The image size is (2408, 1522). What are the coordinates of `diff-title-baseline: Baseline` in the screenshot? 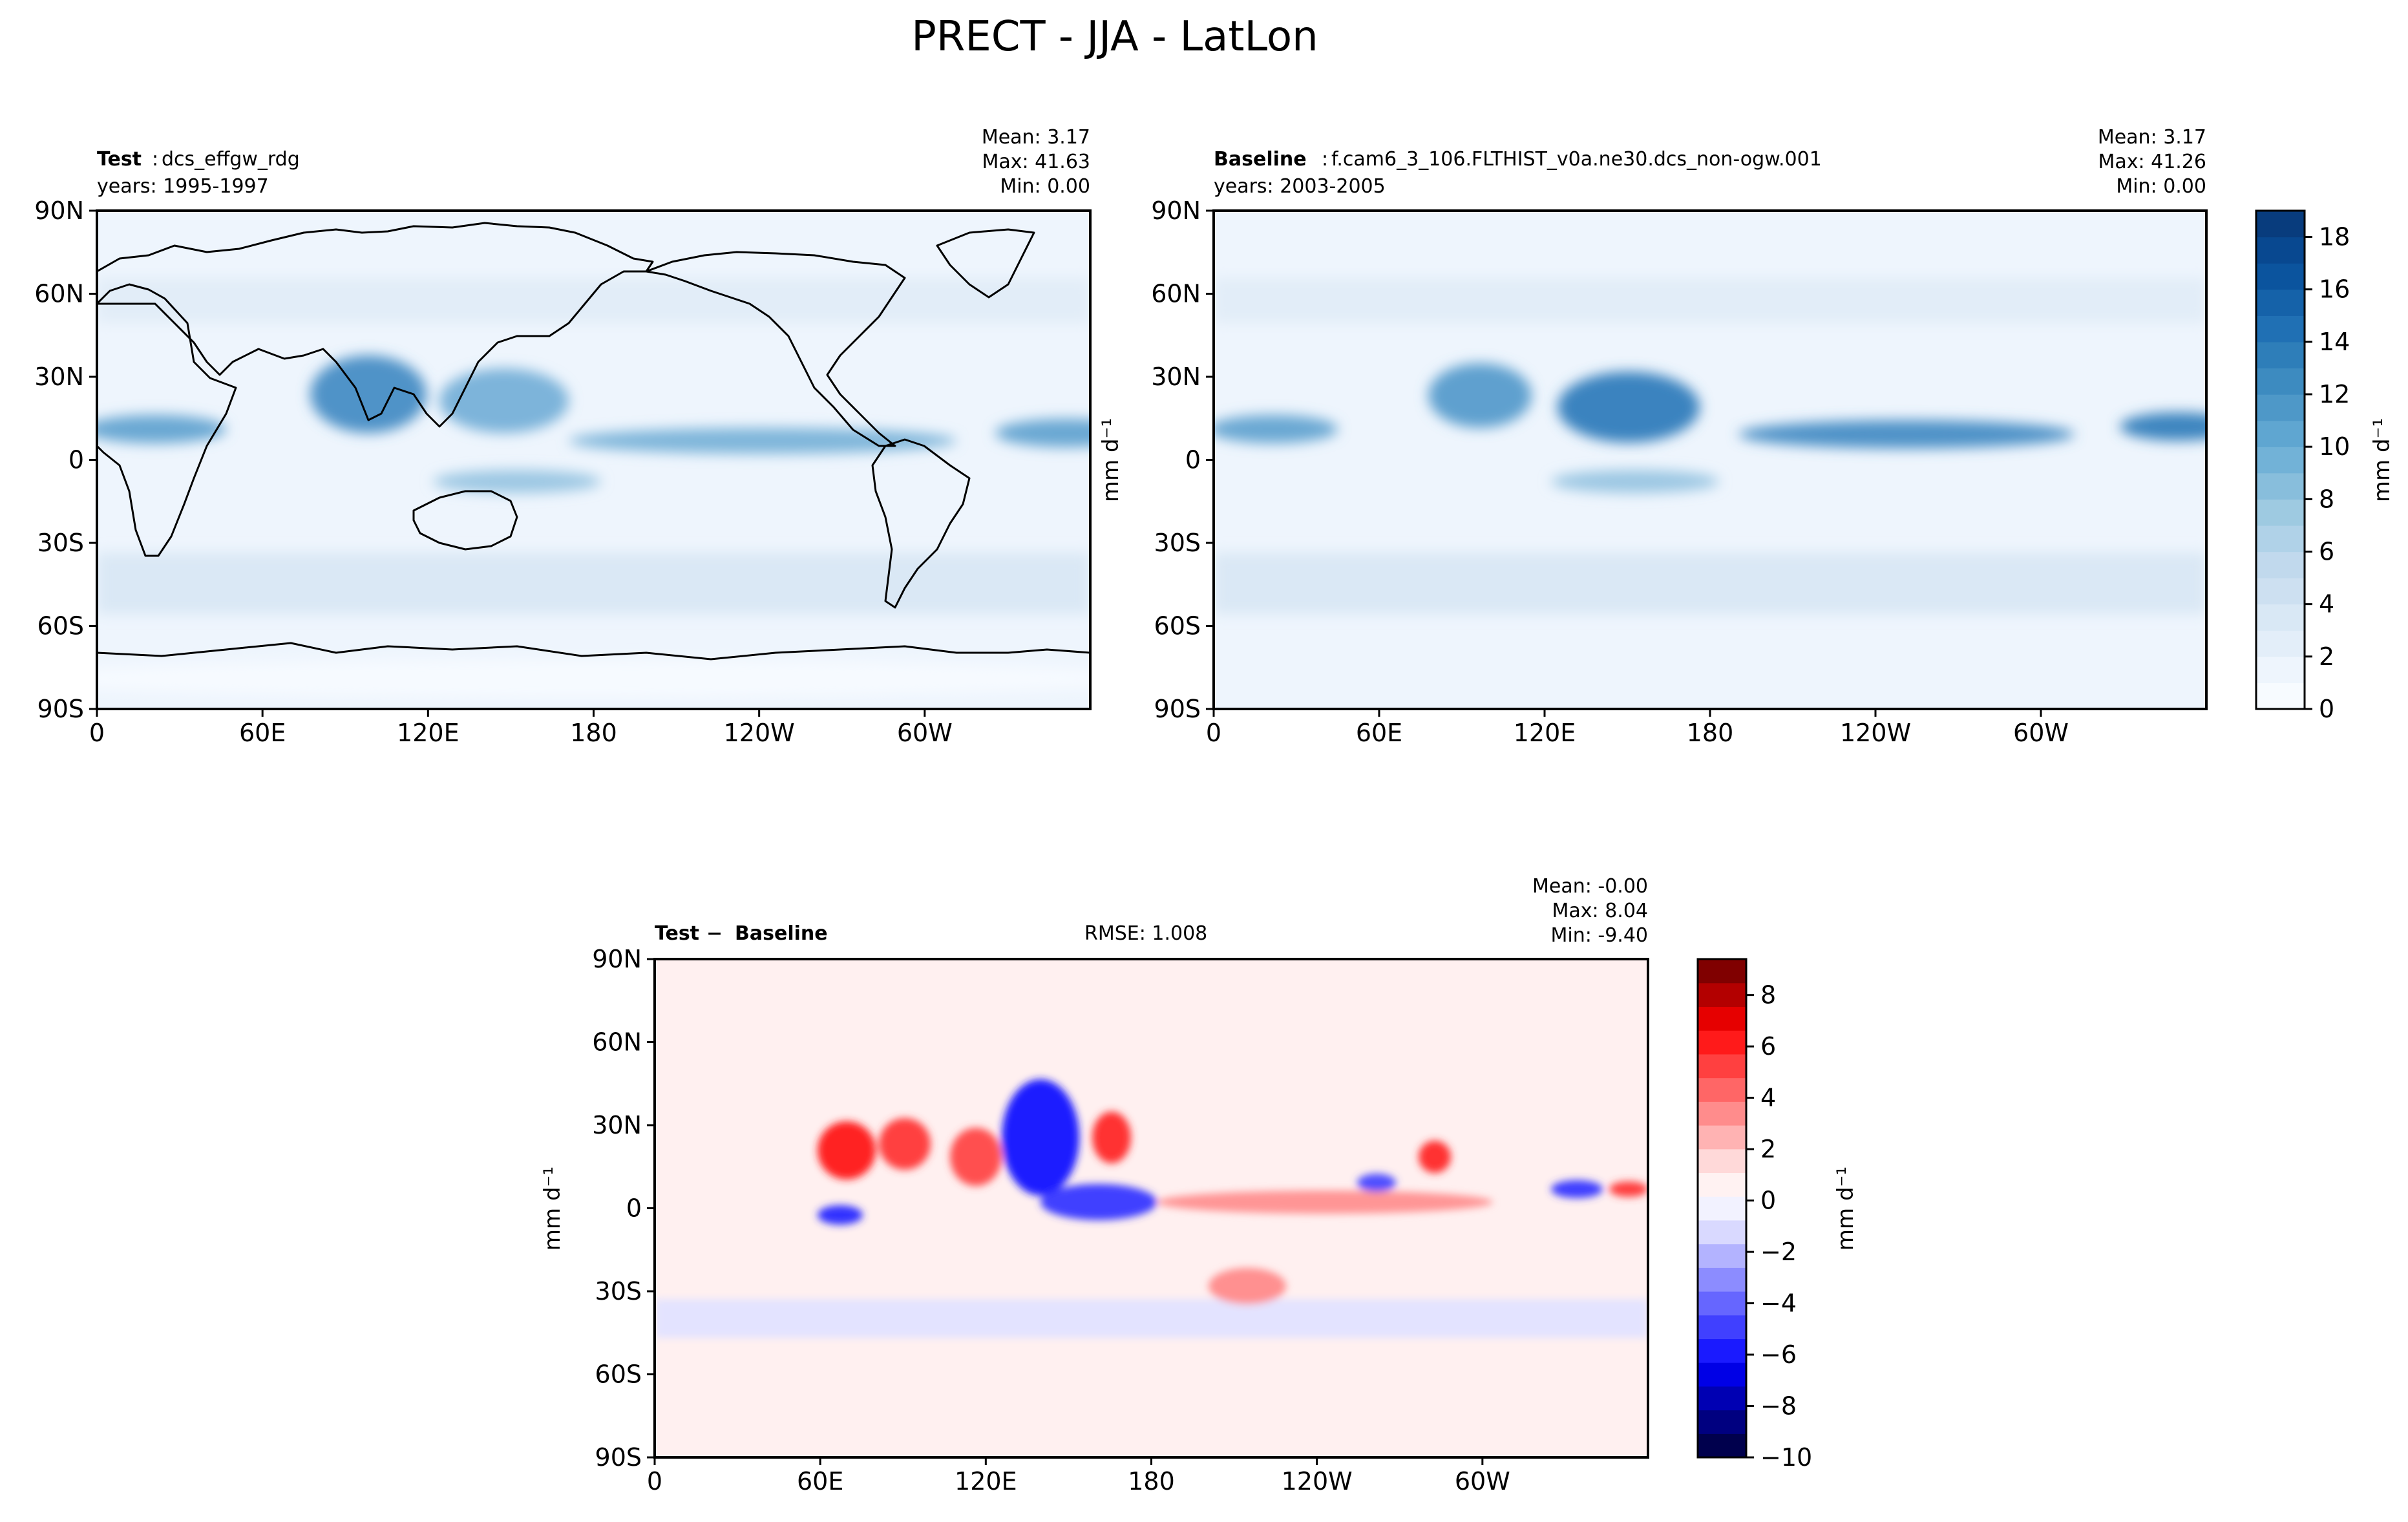 It's located at (781, 933).